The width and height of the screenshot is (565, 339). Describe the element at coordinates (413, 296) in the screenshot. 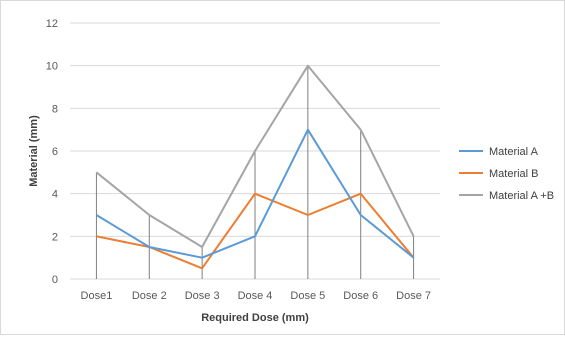

I see `x-tick-label: Dose 7` at that location.